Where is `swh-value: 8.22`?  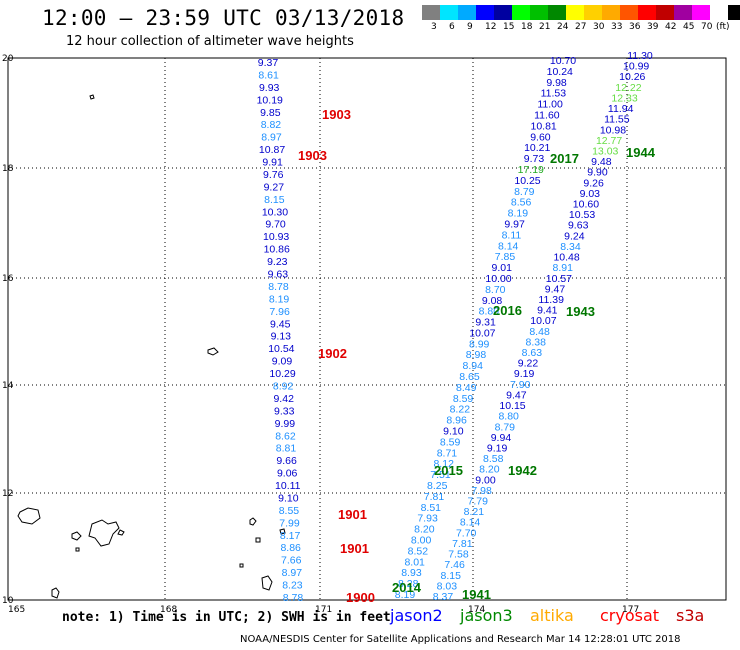
swh-value: 8.22 is located at coordinates (460, 410).